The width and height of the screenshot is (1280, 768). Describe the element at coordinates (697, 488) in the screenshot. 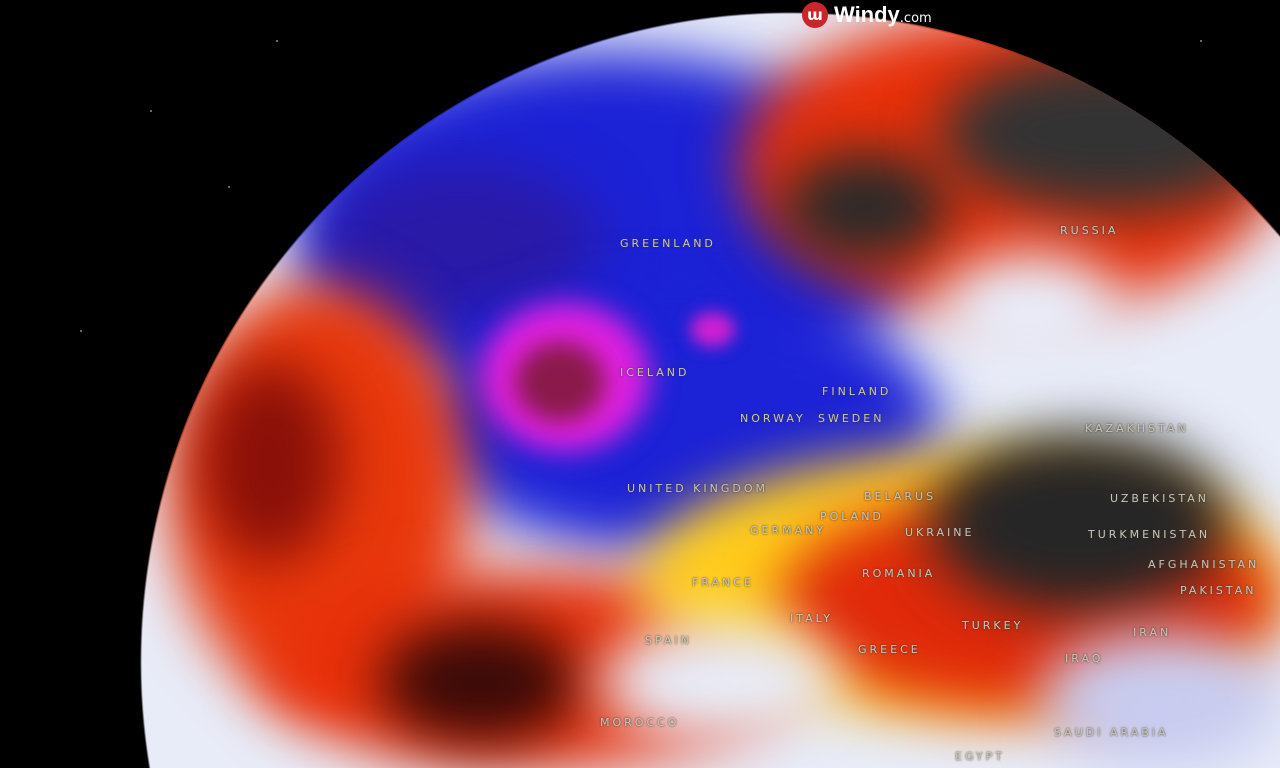

I see `map-label: UNITED KINGDOM` at that location.